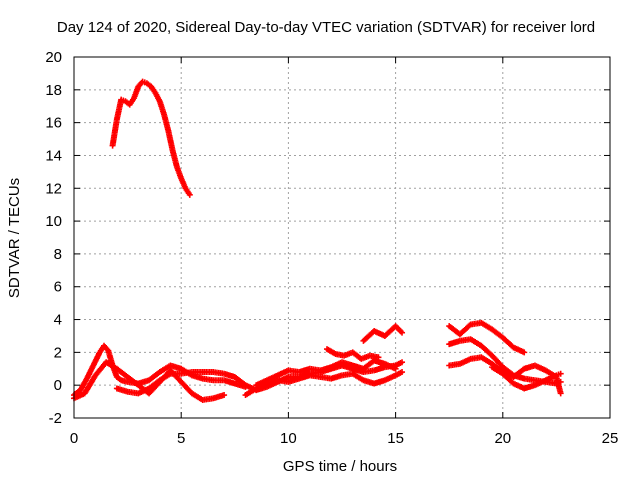  I want to click on x-tick-label: 20, so click(502, 438).